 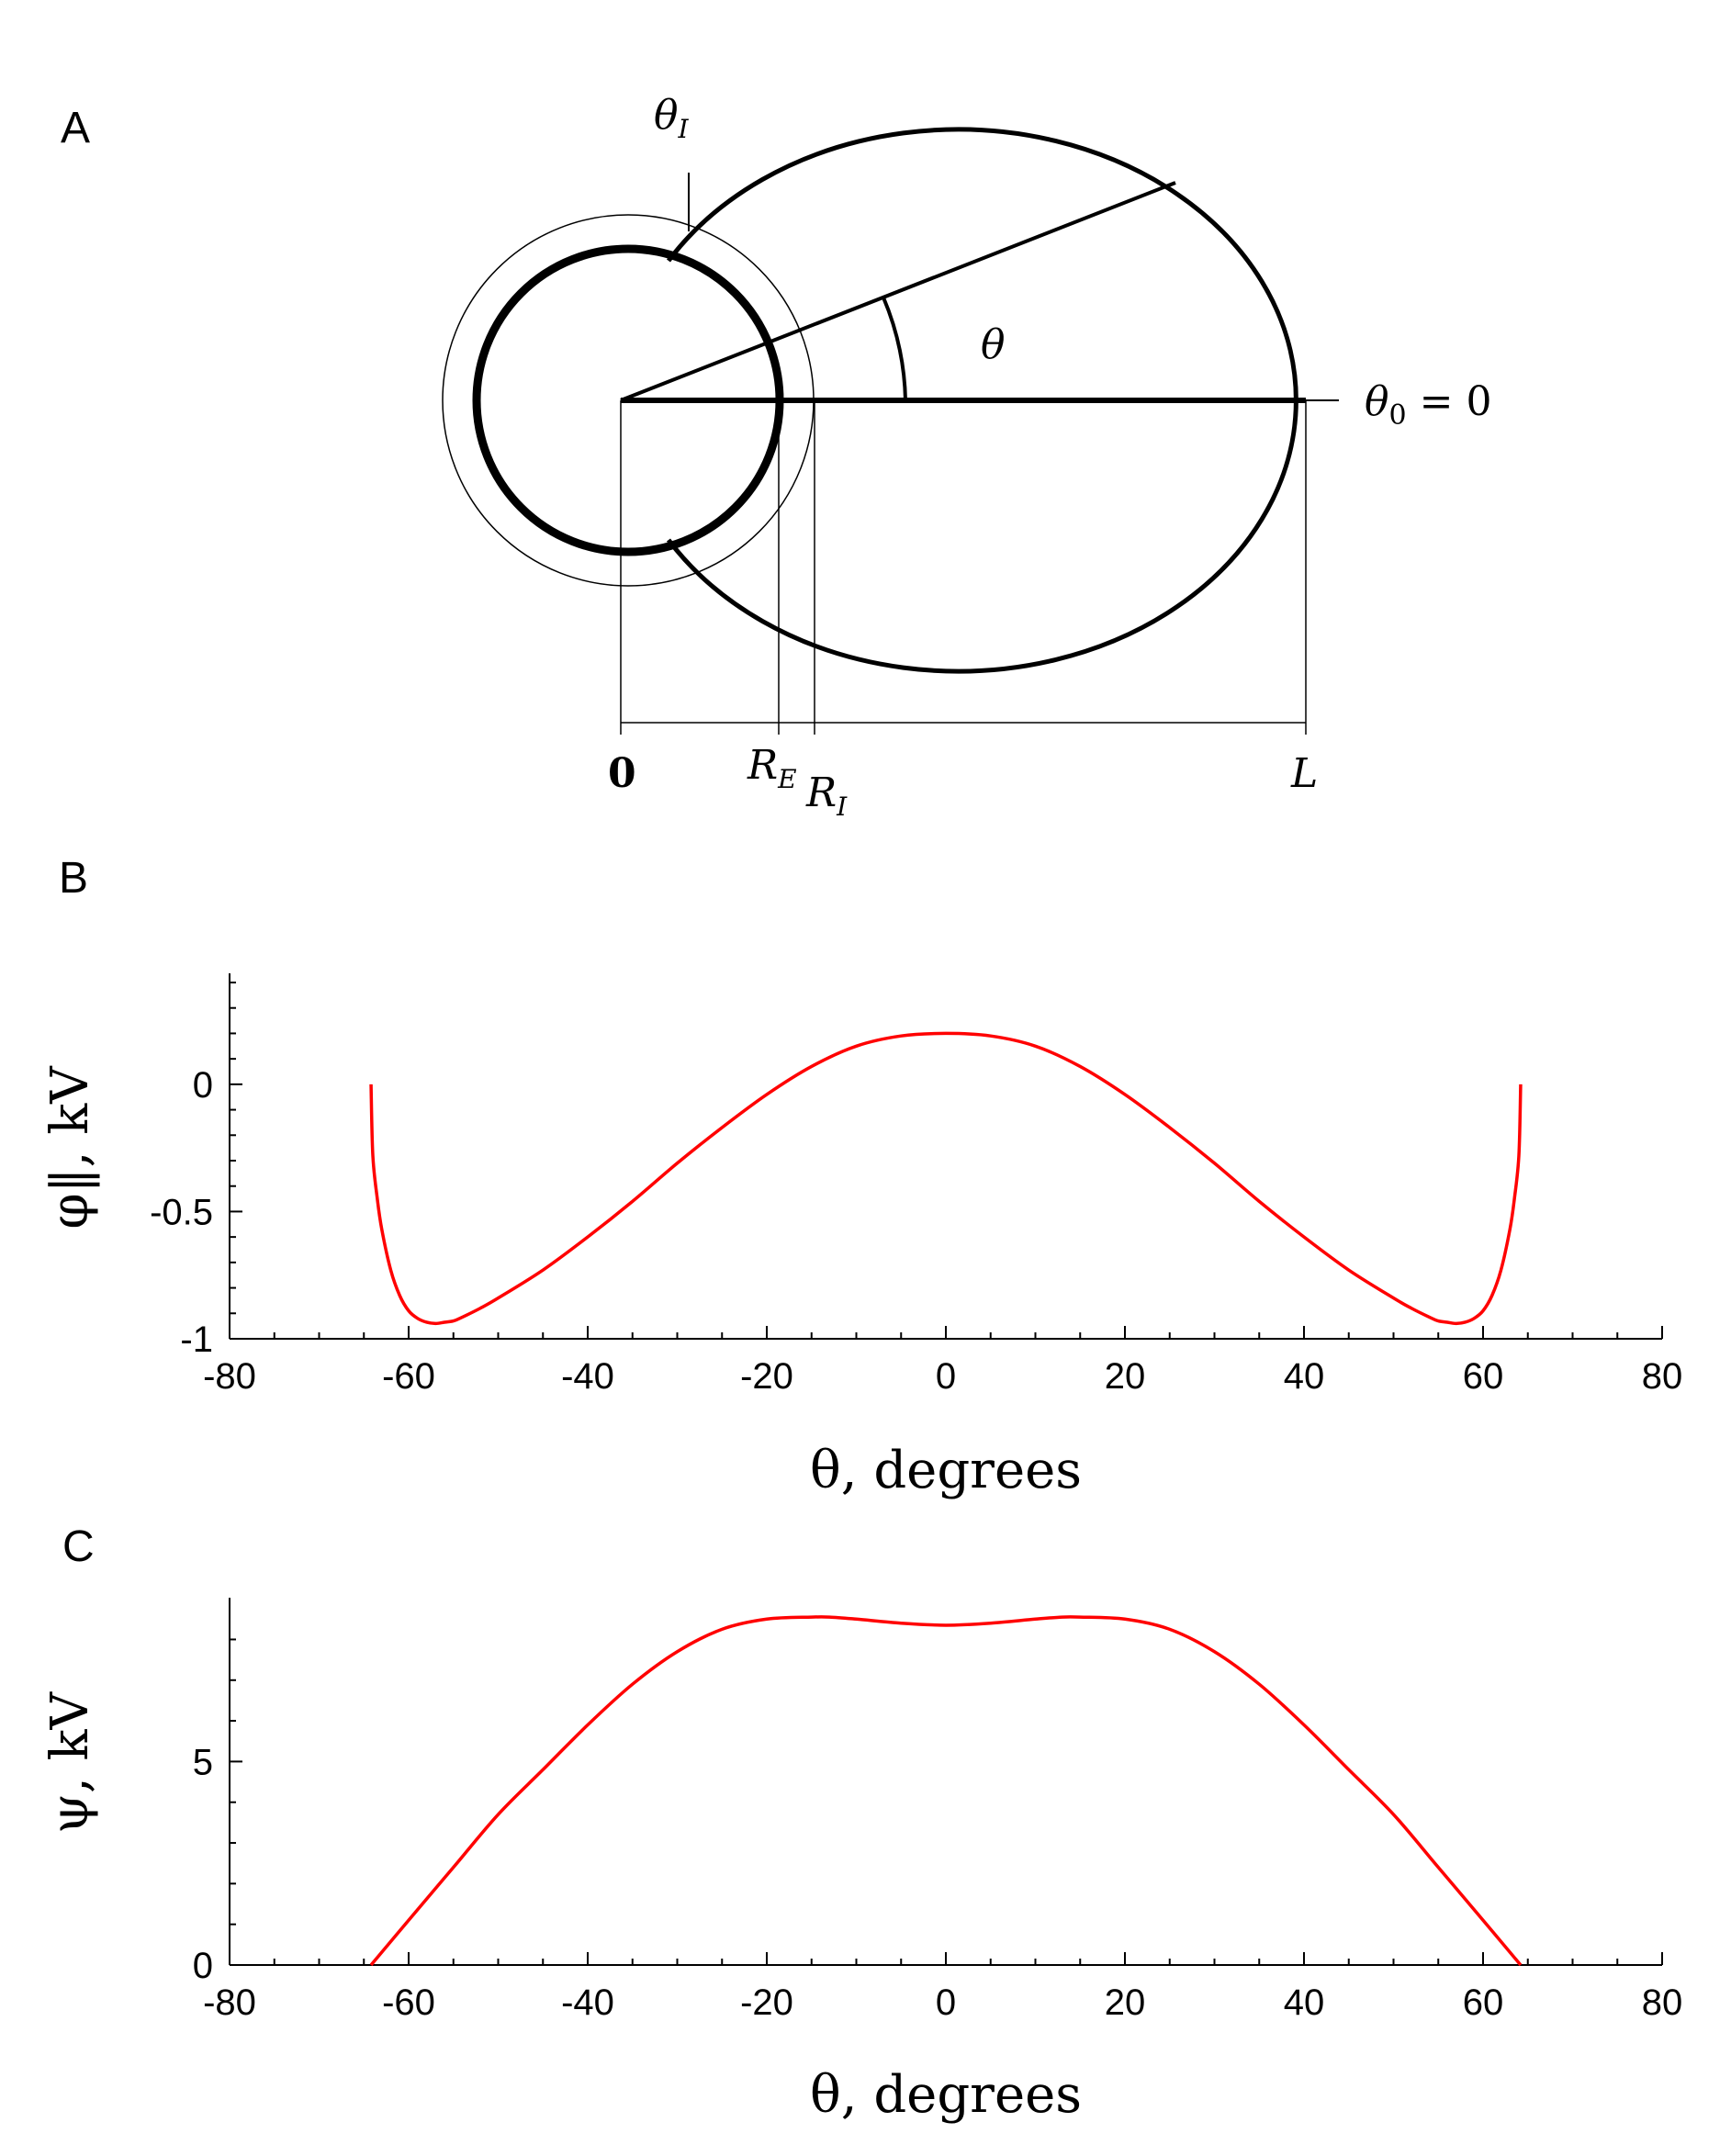 I want to click on y-tick-label: -0.5, so click(x=181, y=1212).